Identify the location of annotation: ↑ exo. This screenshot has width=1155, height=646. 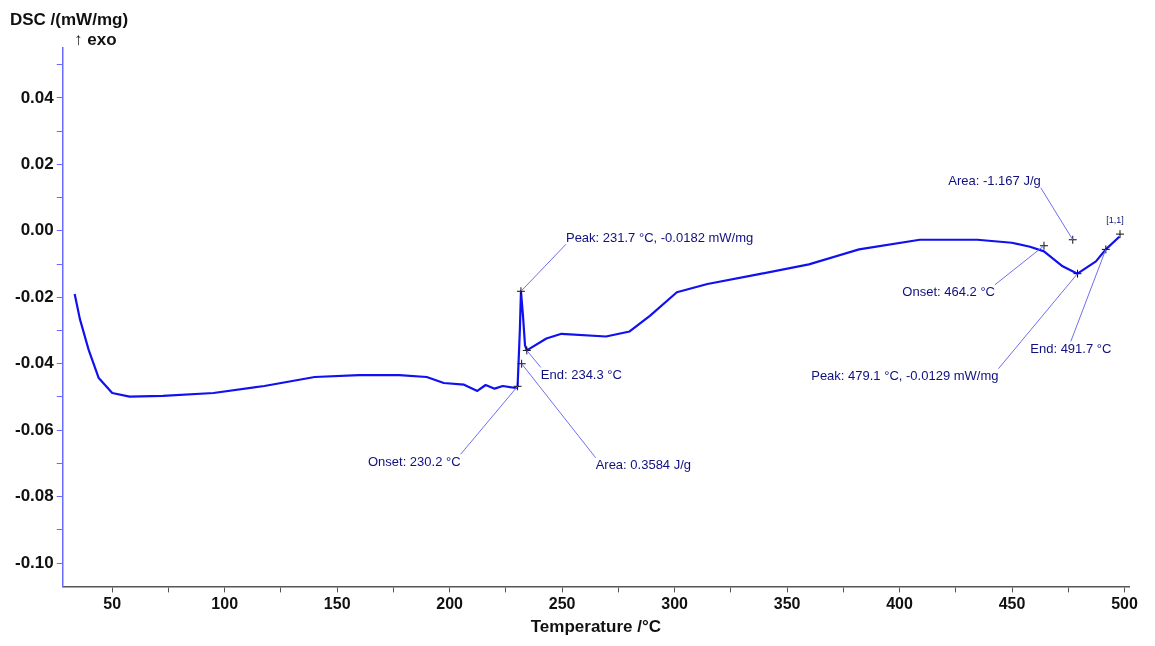
(95, 40).